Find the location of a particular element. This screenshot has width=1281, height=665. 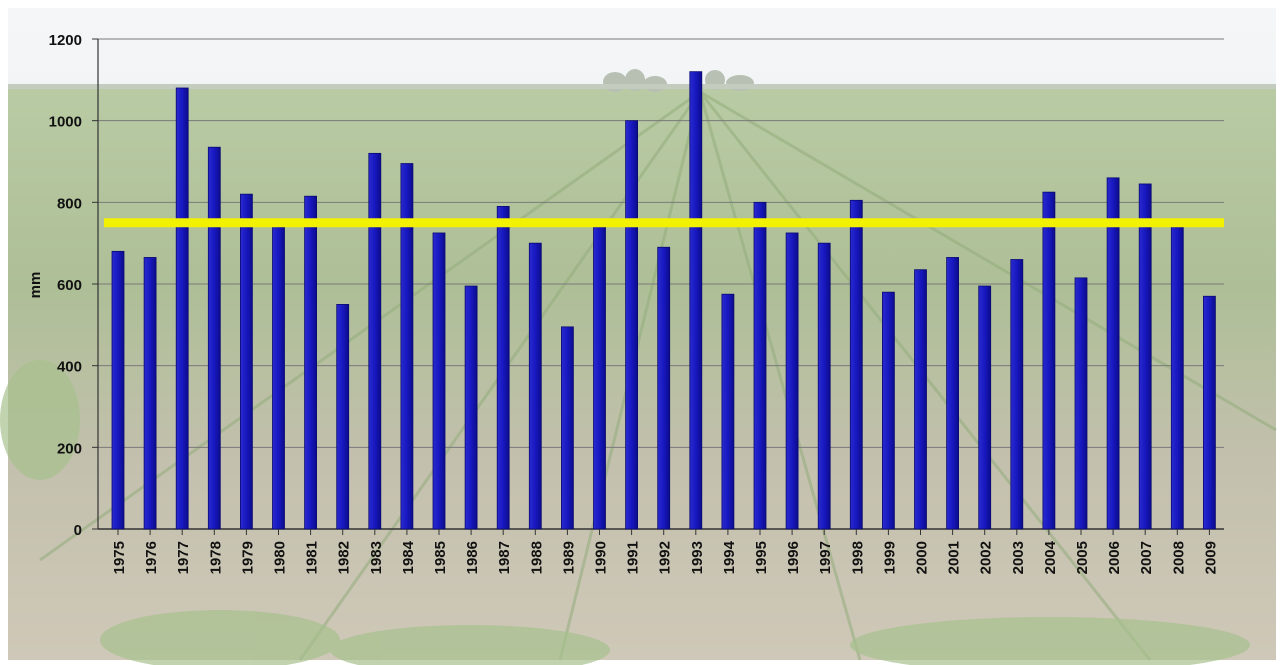

x-tick-label: 2004 is located at coordinates (1050, 557).